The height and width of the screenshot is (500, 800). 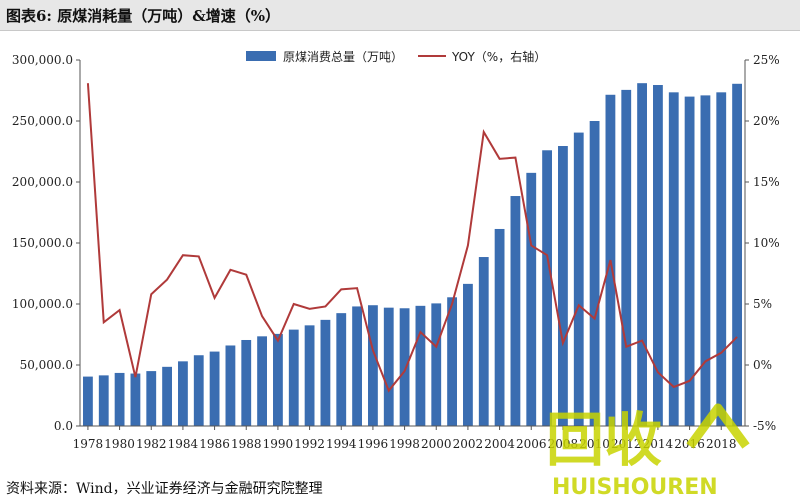 I want to click on bar-2001, so click(x=452, y=361).